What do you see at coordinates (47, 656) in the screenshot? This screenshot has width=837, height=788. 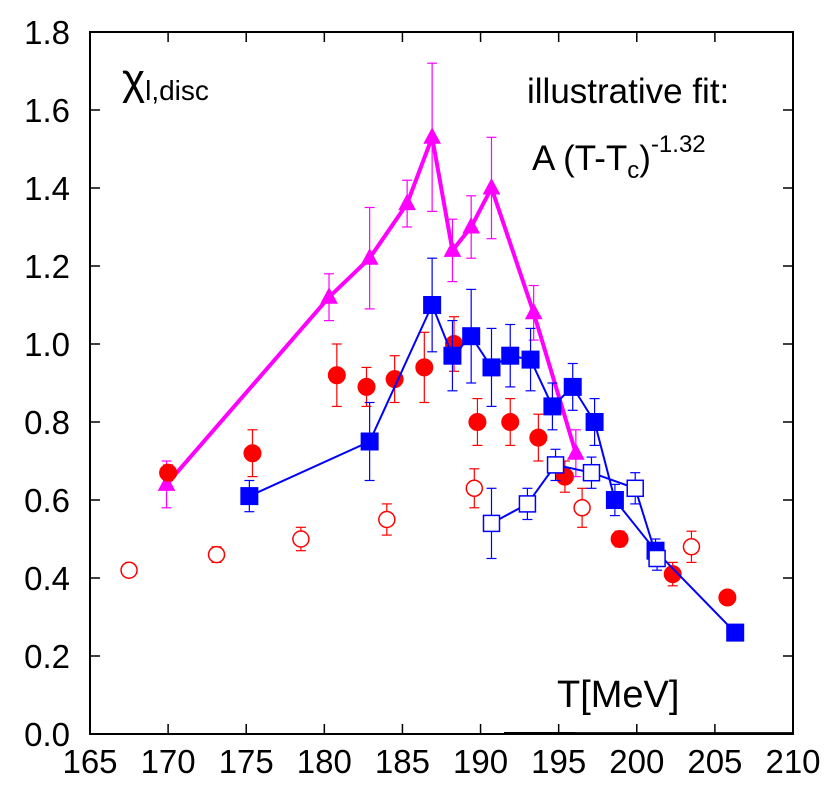 I see `y-tick-label: 0.2` at bounding box center [47, 656].